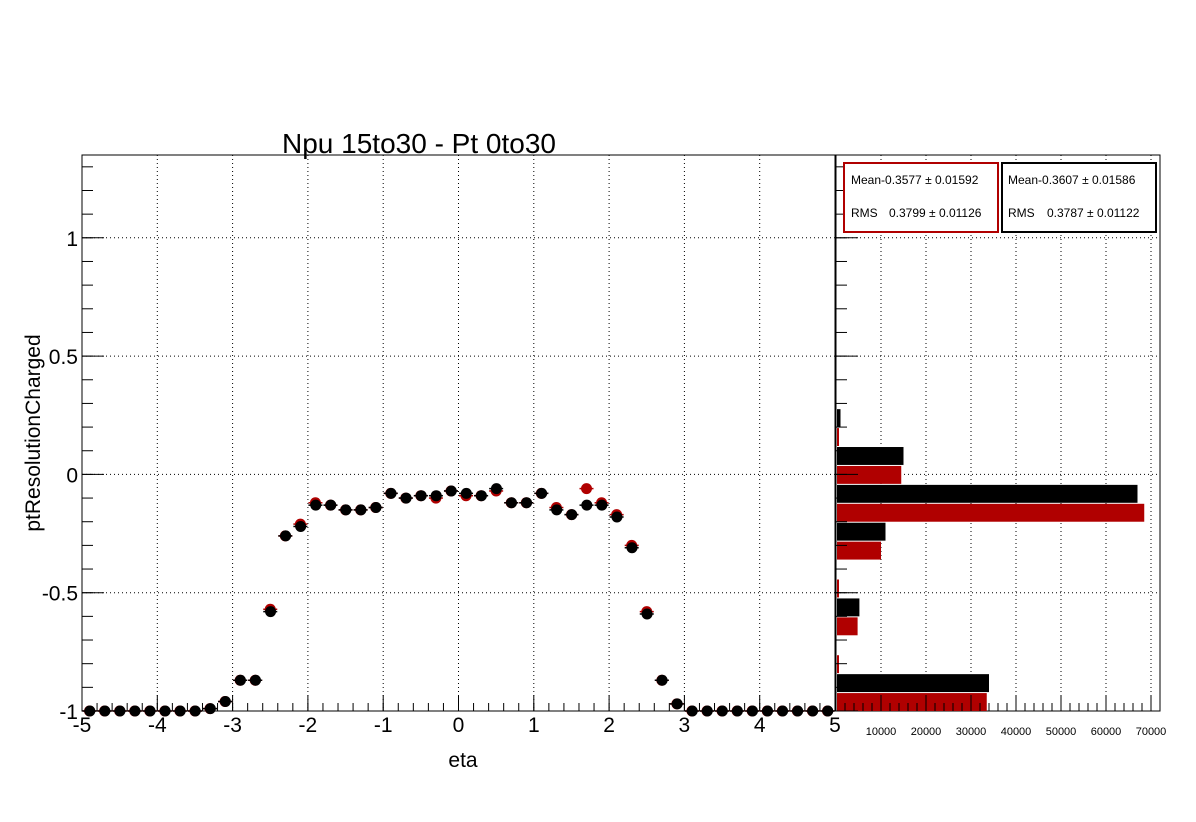  What do you see at coordinates (33, 432) in the screenshot?
I see `y-axis-label: ptResolutionCharged` at bounding box center [33, 432].